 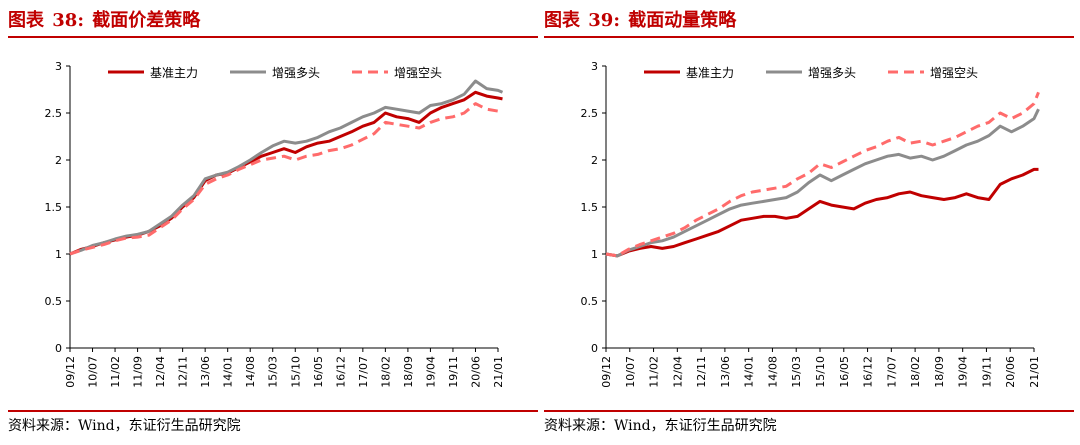 What do you see at coordinates (273, 22) in the screenshot?
I see `chart-title-38: 图表 38: 截面价差策略` at bounding box center [273, 22].